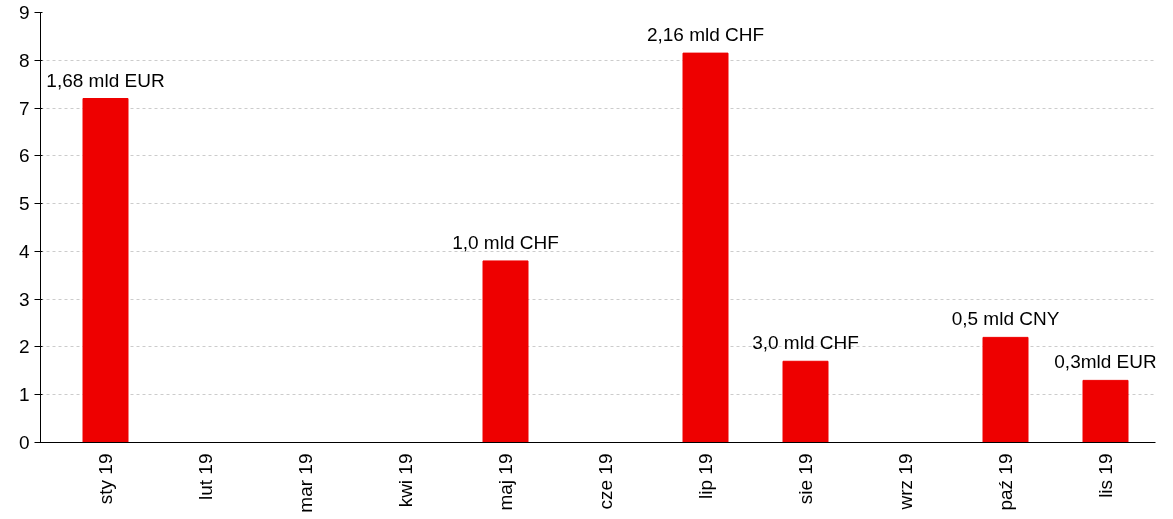 This screenshot has width=1173, height=519. What do you see at coordinates (705, 476) in the screenshot?
I see `x-tick-label: lip 19` at bounding box center [705, 476].